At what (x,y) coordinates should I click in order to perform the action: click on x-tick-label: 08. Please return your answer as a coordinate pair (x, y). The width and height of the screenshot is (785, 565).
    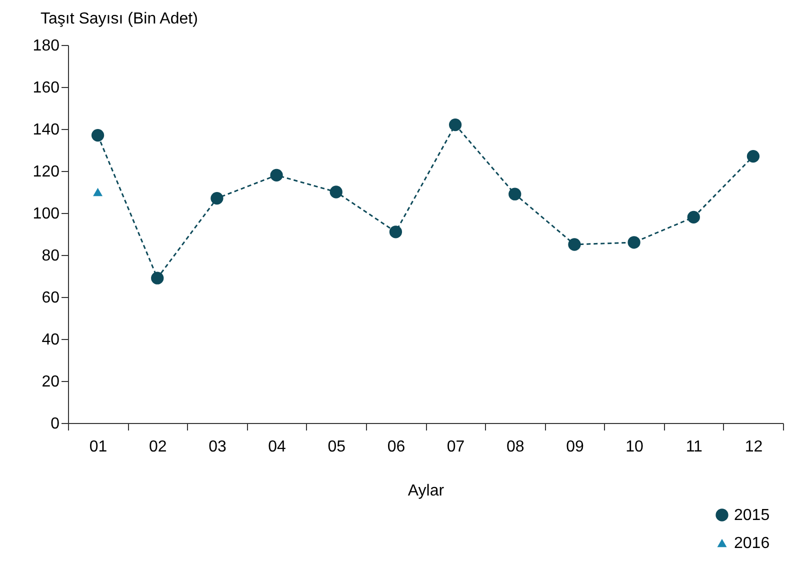
    Looking at the image, I should click on (515, 447).